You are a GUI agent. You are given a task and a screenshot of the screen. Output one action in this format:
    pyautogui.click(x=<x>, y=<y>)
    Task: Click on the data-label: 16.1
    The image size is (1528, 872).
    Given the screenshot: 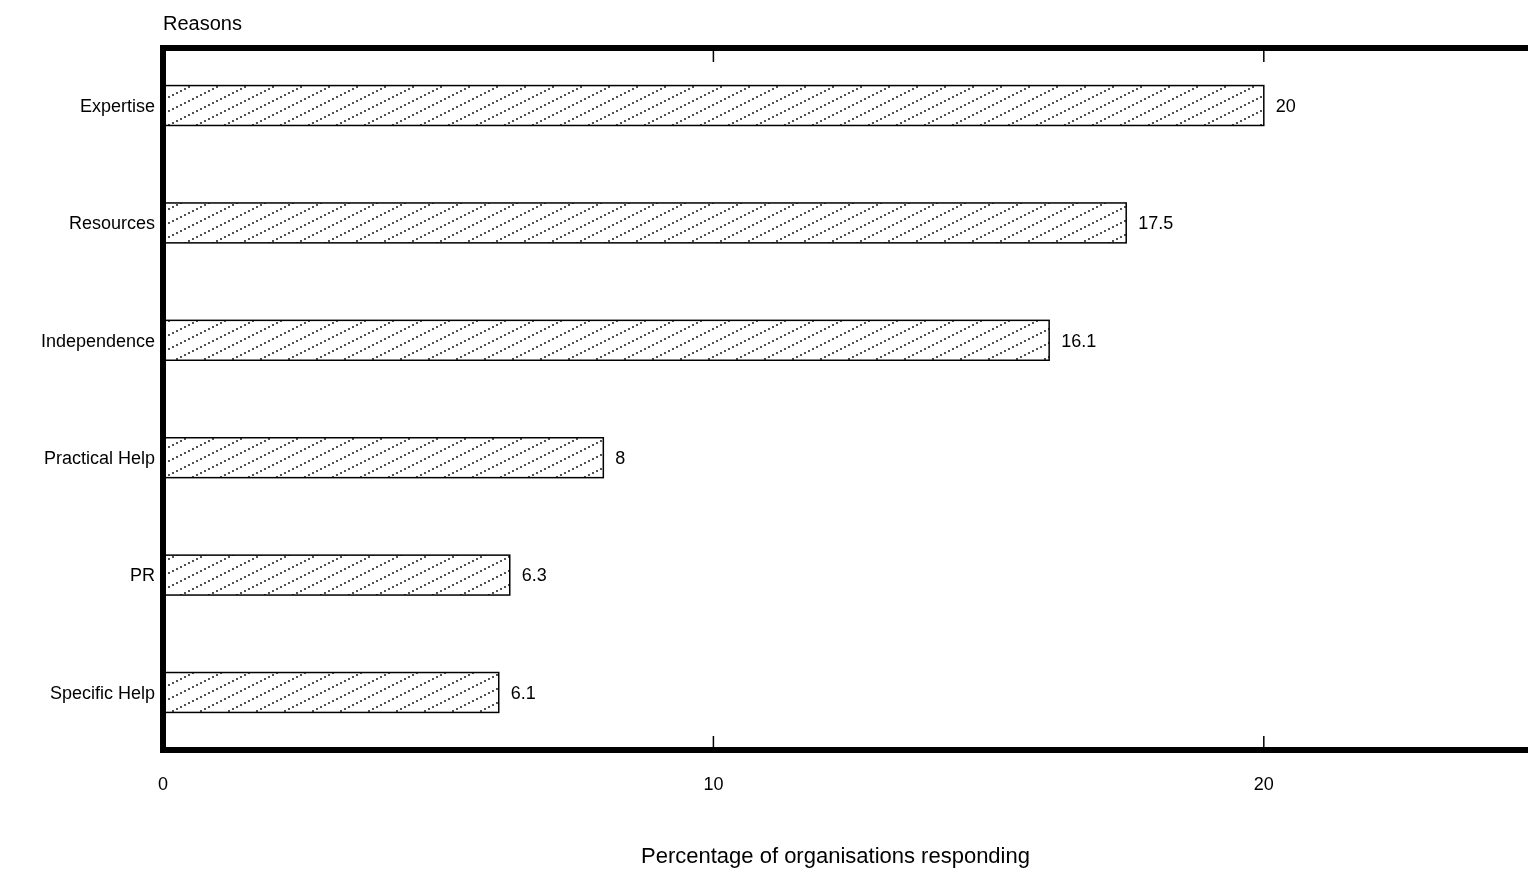 What is the action you would take?
    pyautogui.click(x=1079, y=340)
    